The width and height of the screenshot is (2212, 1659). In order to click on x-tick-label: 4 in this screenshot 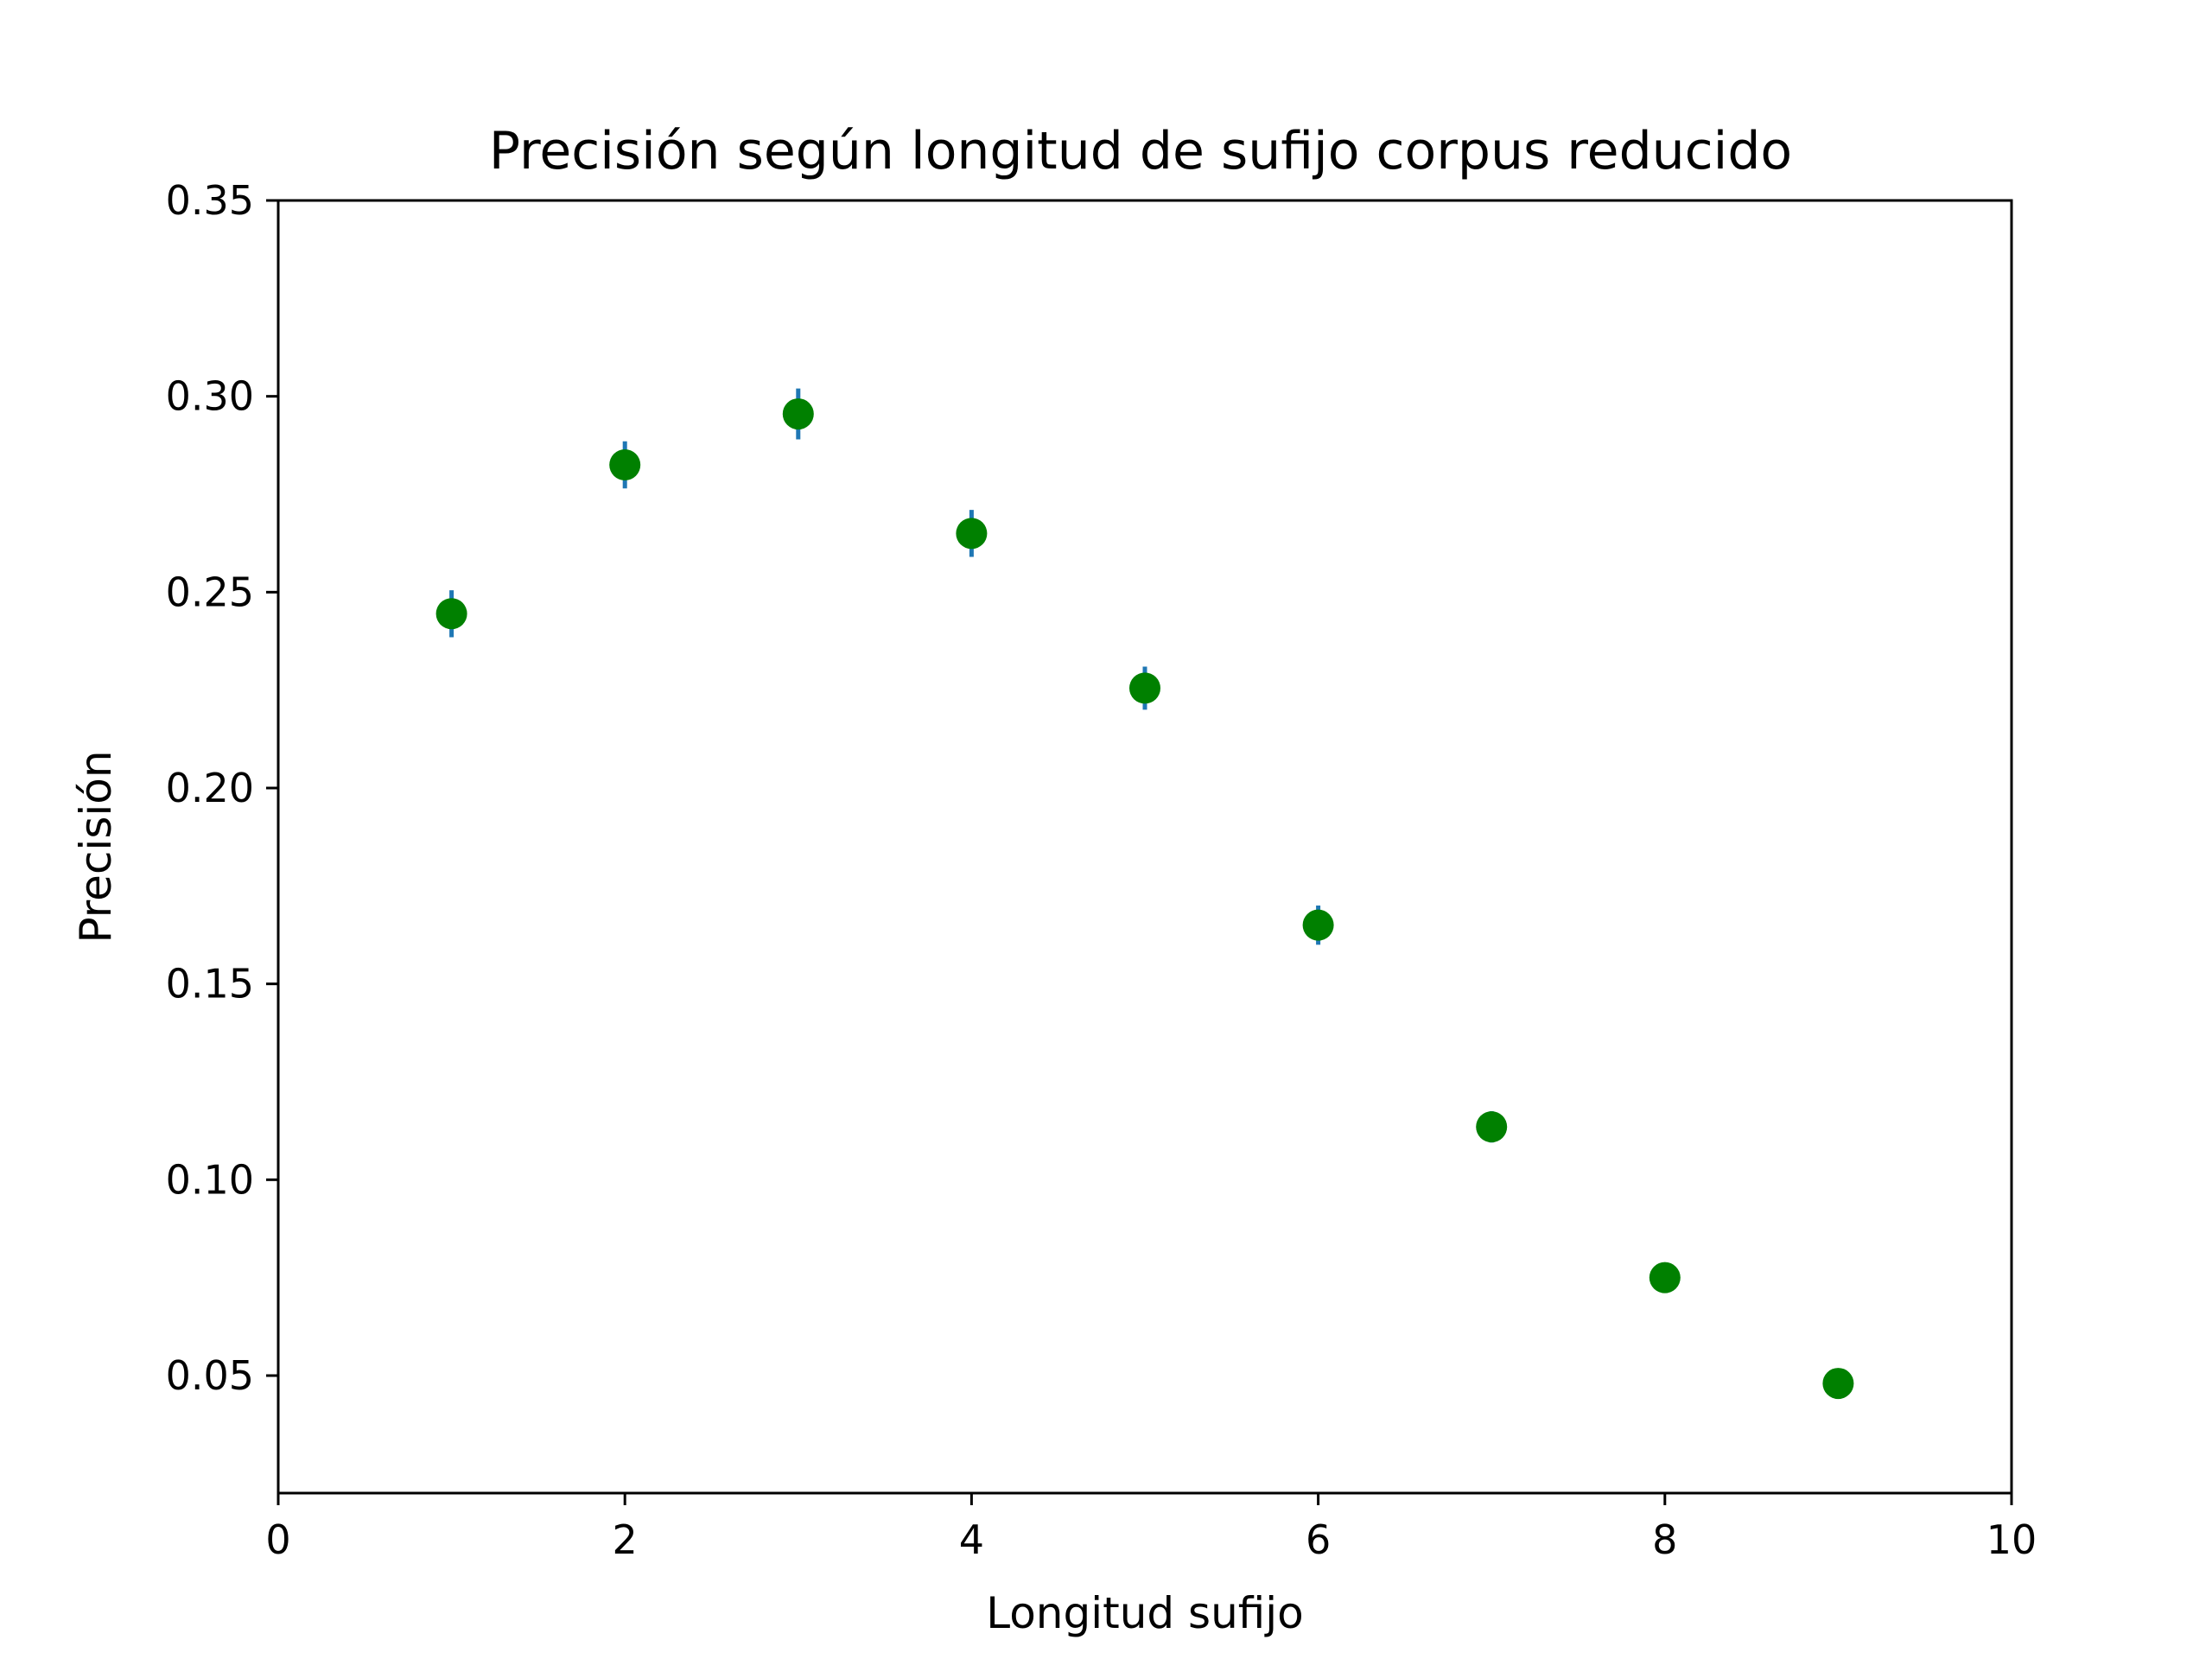, I will do `click(971, 1539)`.